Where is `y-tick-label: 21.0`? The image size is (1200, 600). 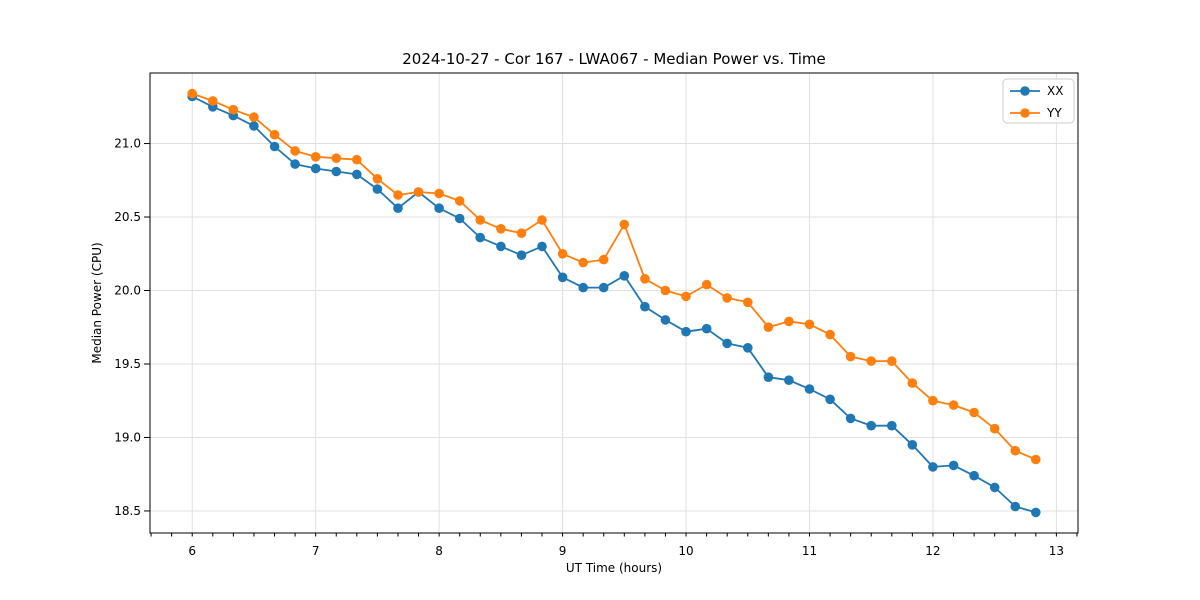 y-tick-label: 21.0 is located at coordinates (127, 144).